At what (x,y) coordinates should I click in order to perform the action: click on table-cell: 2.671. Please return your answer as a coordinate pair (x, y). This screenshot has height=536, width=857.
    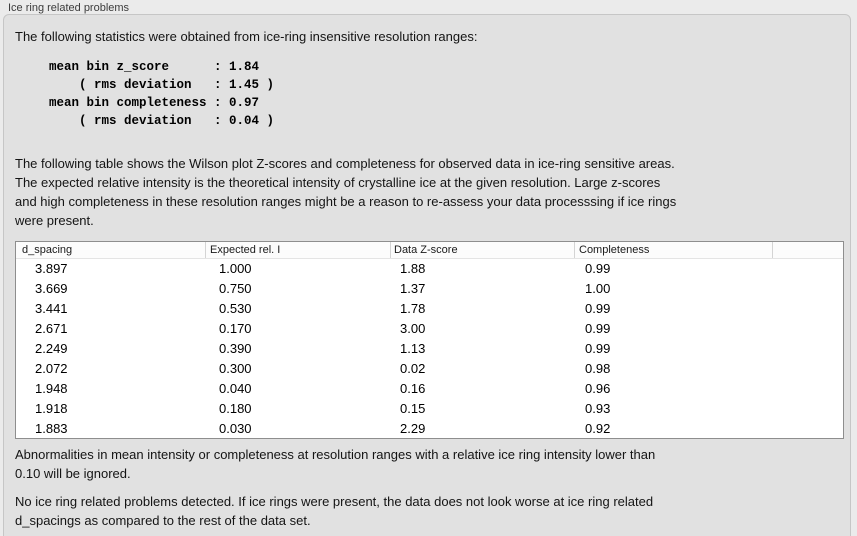
    Looking at the image, I should click on (51, 328).